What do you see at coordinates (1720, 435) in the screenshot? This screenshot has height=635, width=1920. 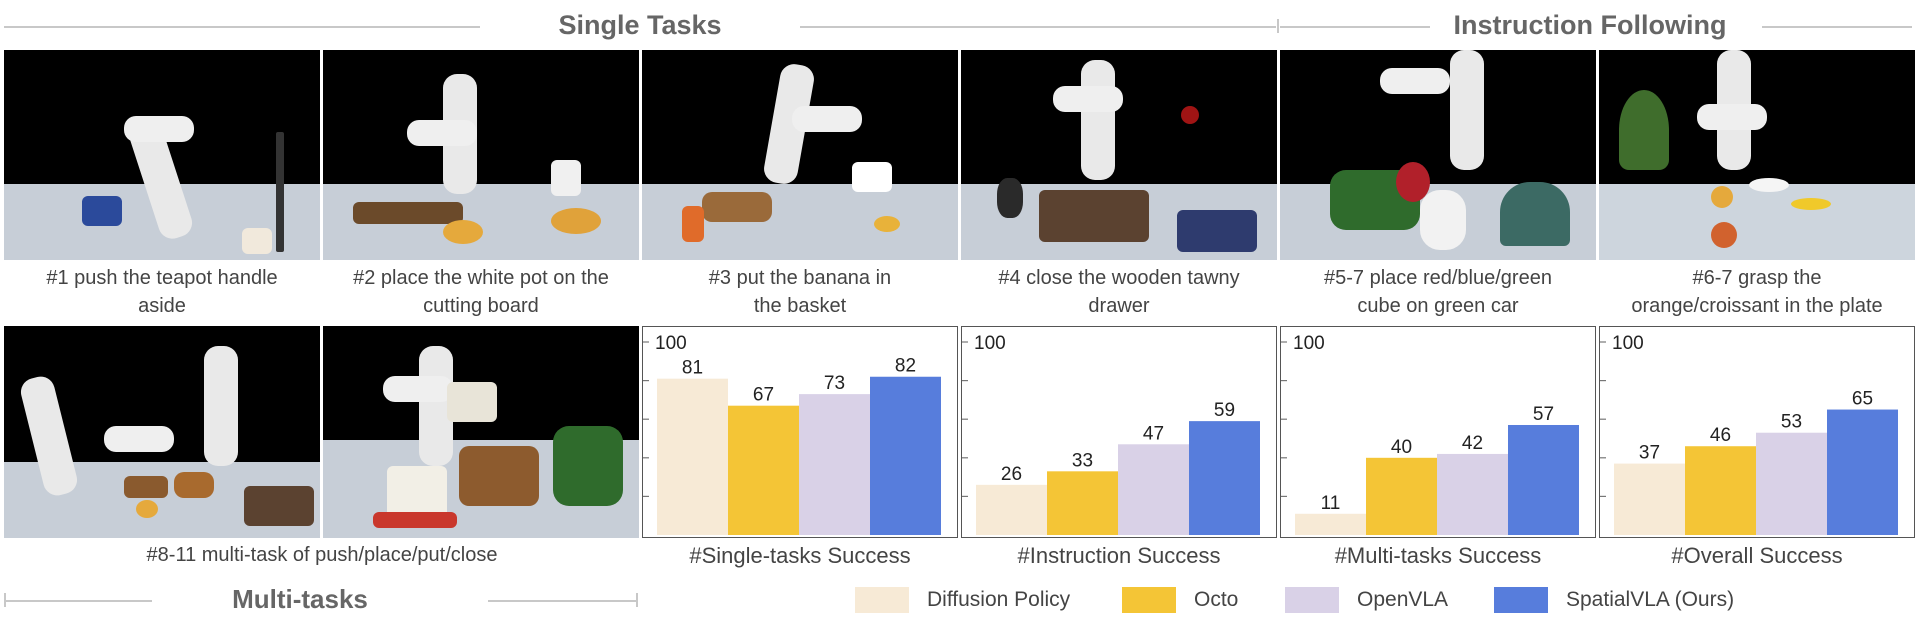 I see `bar-value-label: 46` at bounding box center [1720, 435].